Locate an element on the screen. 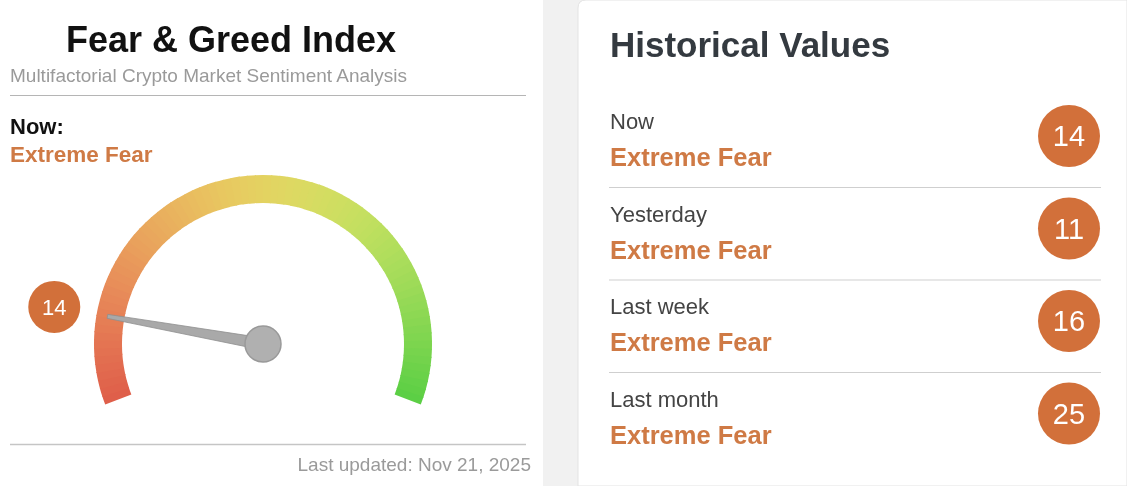 Image resolution: width=1127 pixels, height=486 pixels. category-label: Last week is located at coordinates (660, 306).